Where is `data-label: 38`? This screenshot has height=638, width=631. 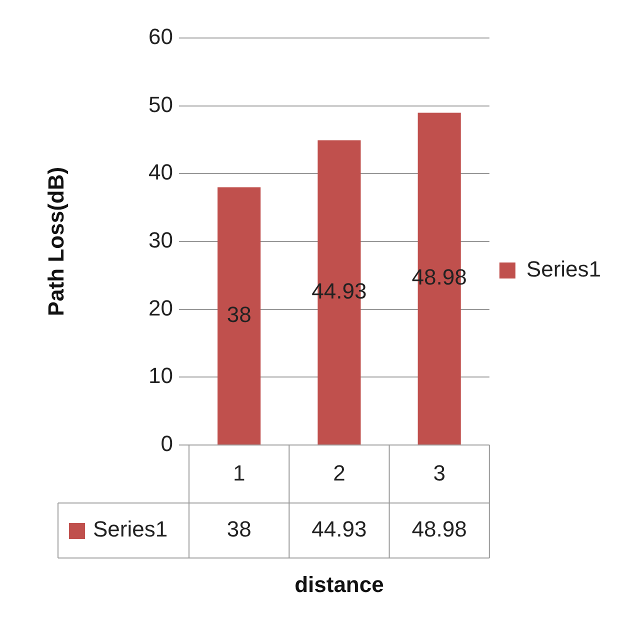 data-label: 38 is located at coordinates (239, 314).